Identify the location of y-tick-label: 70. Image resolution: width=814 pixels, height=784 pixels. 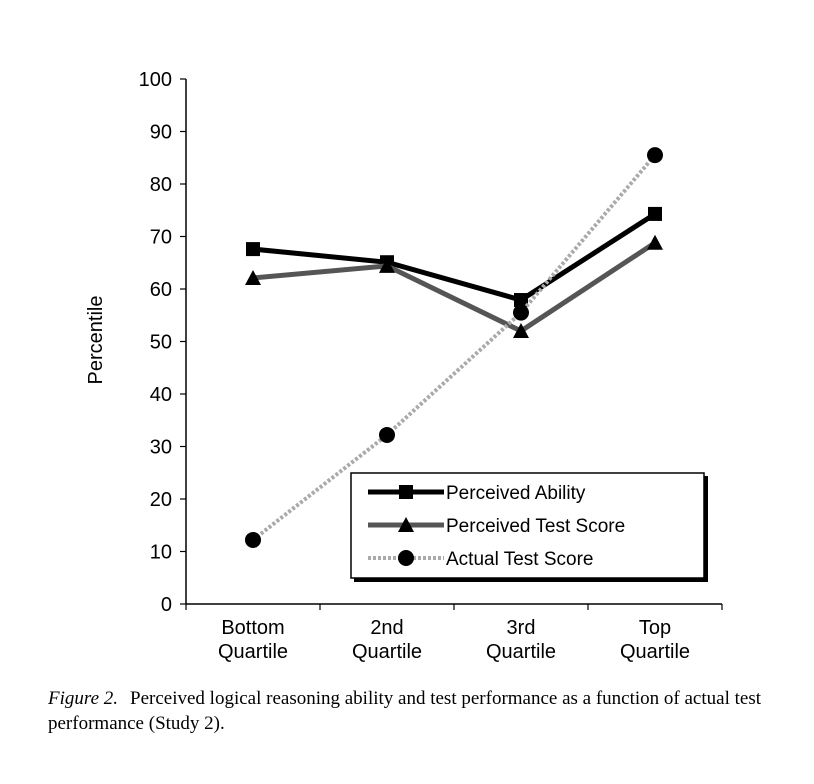
(161, 238).